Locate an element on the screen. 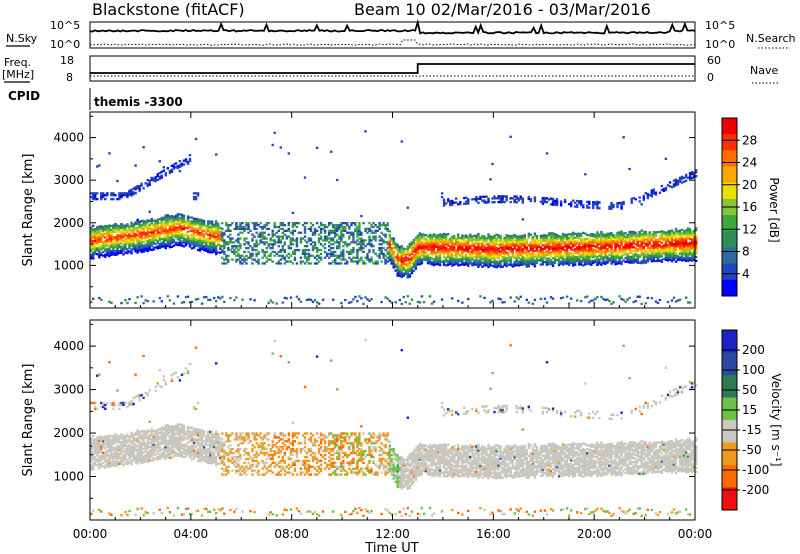 The width and height of the screenshot is (800, 554). nsearch-trace is located at coordinates (393, 42).